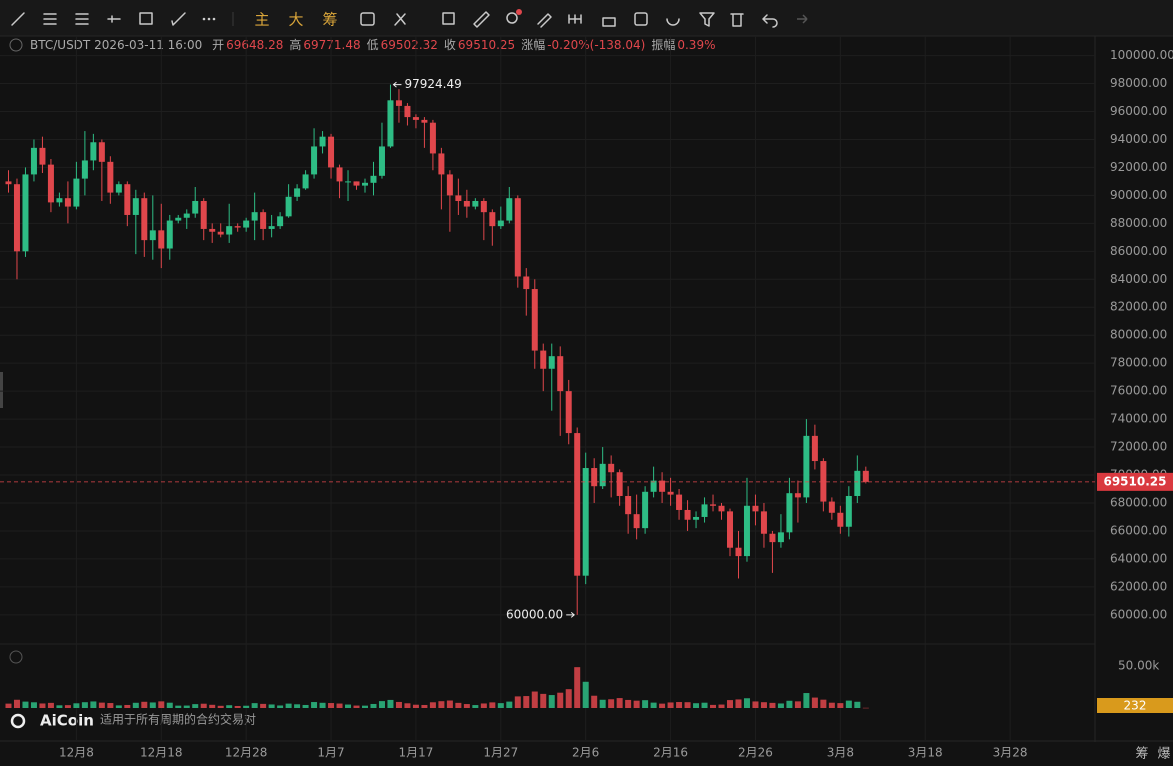 This screenshot has width=1173, height=766. Describe the element at coordinates (1135, 705) in the screenshot. I see `last-volume-box` at that location.